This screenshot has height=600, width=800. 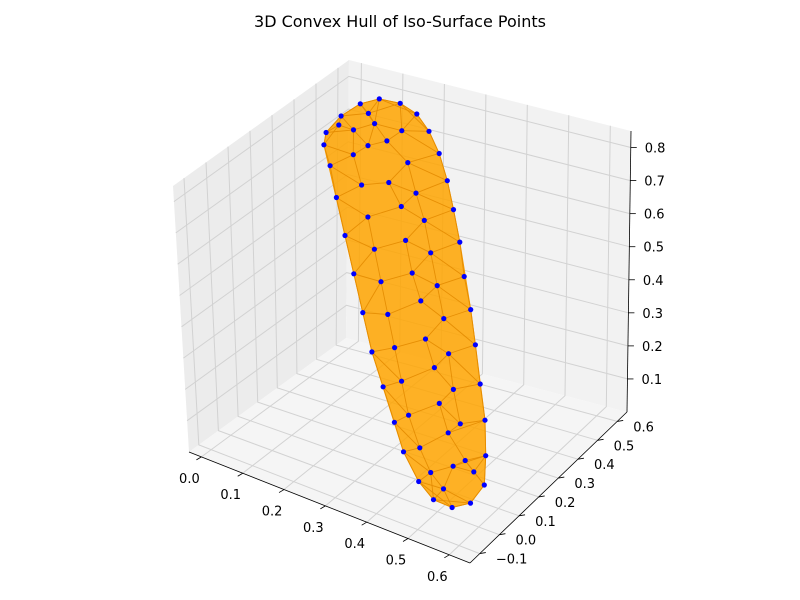 I want to click on x-axis-line, so click(x=329, y=507).